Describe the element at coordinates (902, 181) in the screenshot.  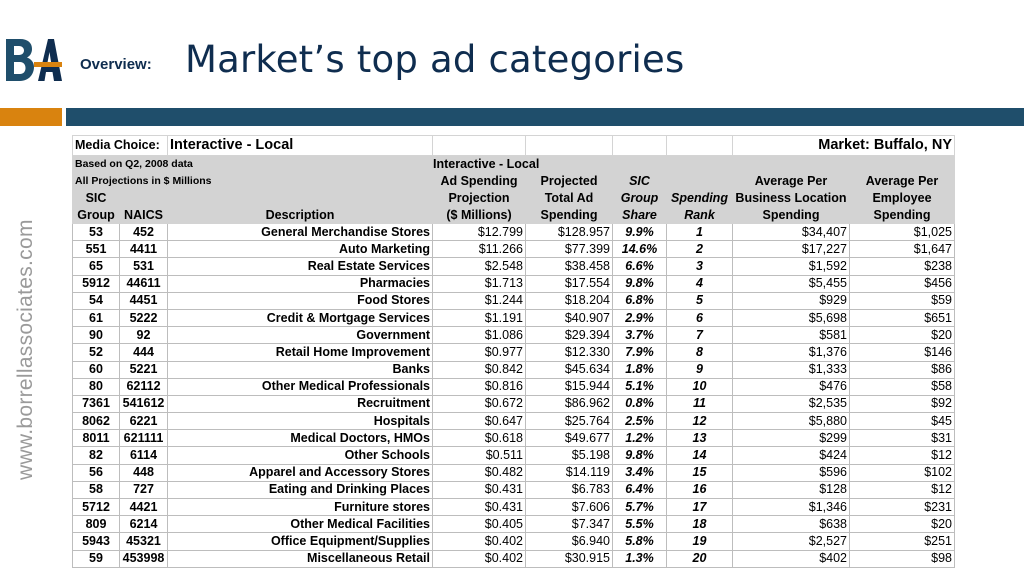
I see `header-per-employee: Average Per` at that location.